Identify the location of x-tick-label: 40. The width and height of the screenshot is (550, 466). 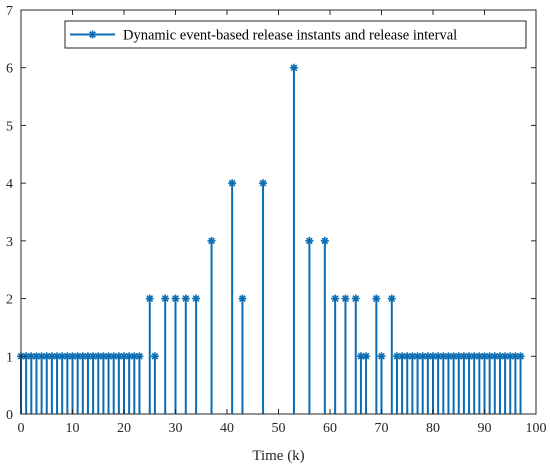
(227, 428).